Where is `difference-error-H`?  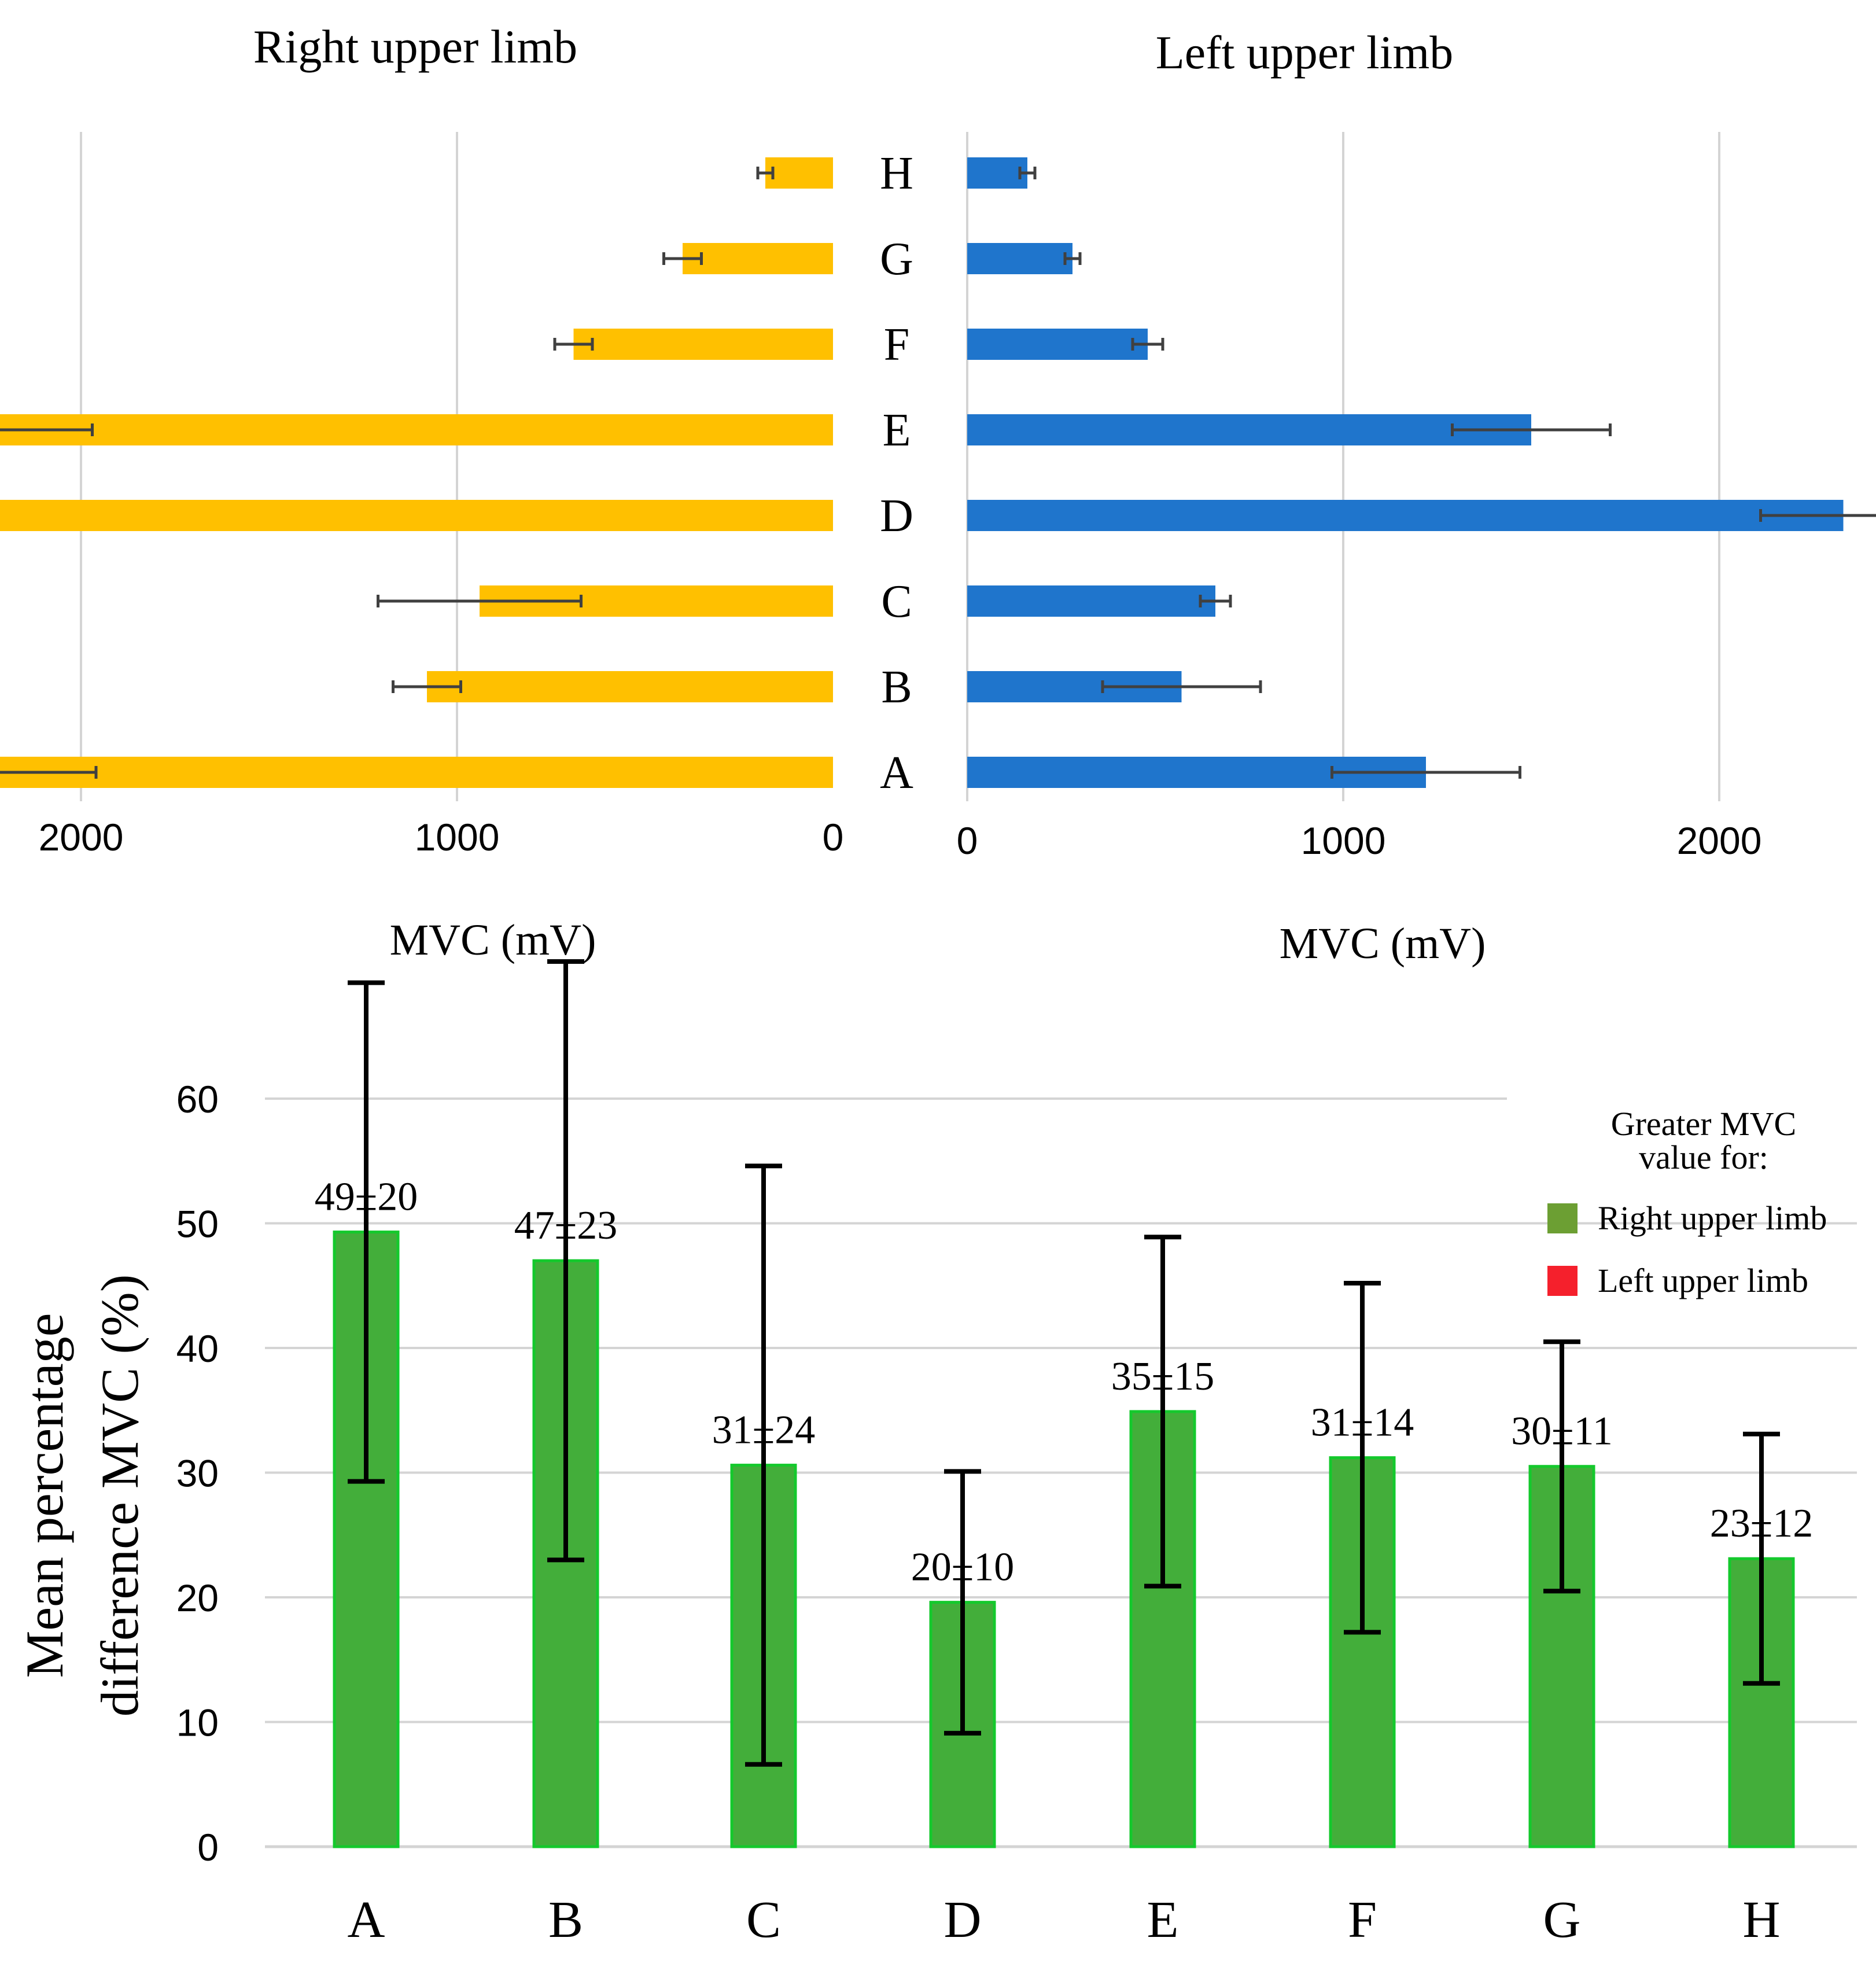
difference-error-H is located at coordinates (1761, 1558).